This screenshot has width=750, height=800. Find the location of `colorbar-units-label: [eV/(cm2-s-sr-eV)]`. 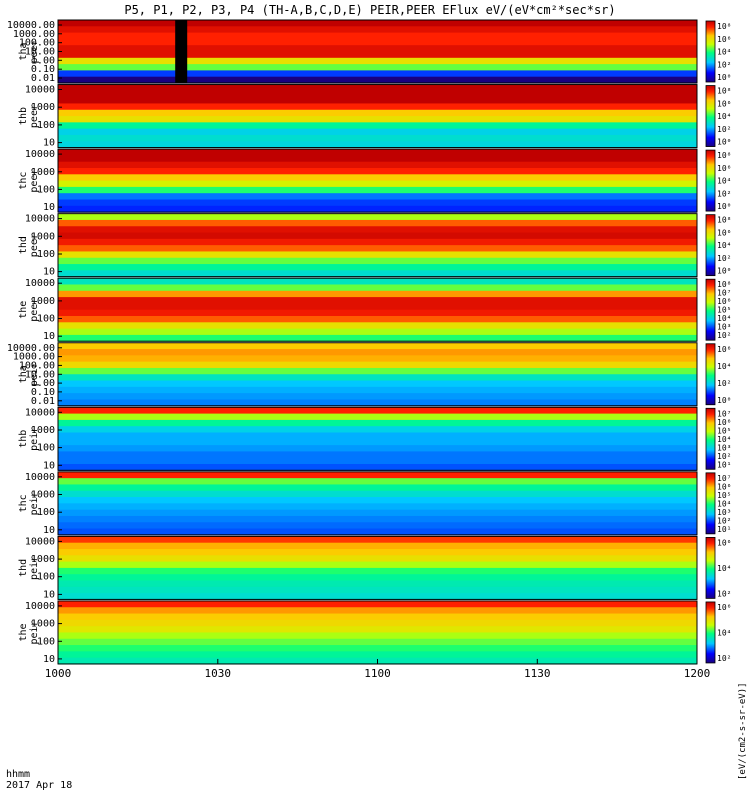

colorbar-units-label: [eV/(cm2-s-sr-eV)] is located at coordinates (743, 731).